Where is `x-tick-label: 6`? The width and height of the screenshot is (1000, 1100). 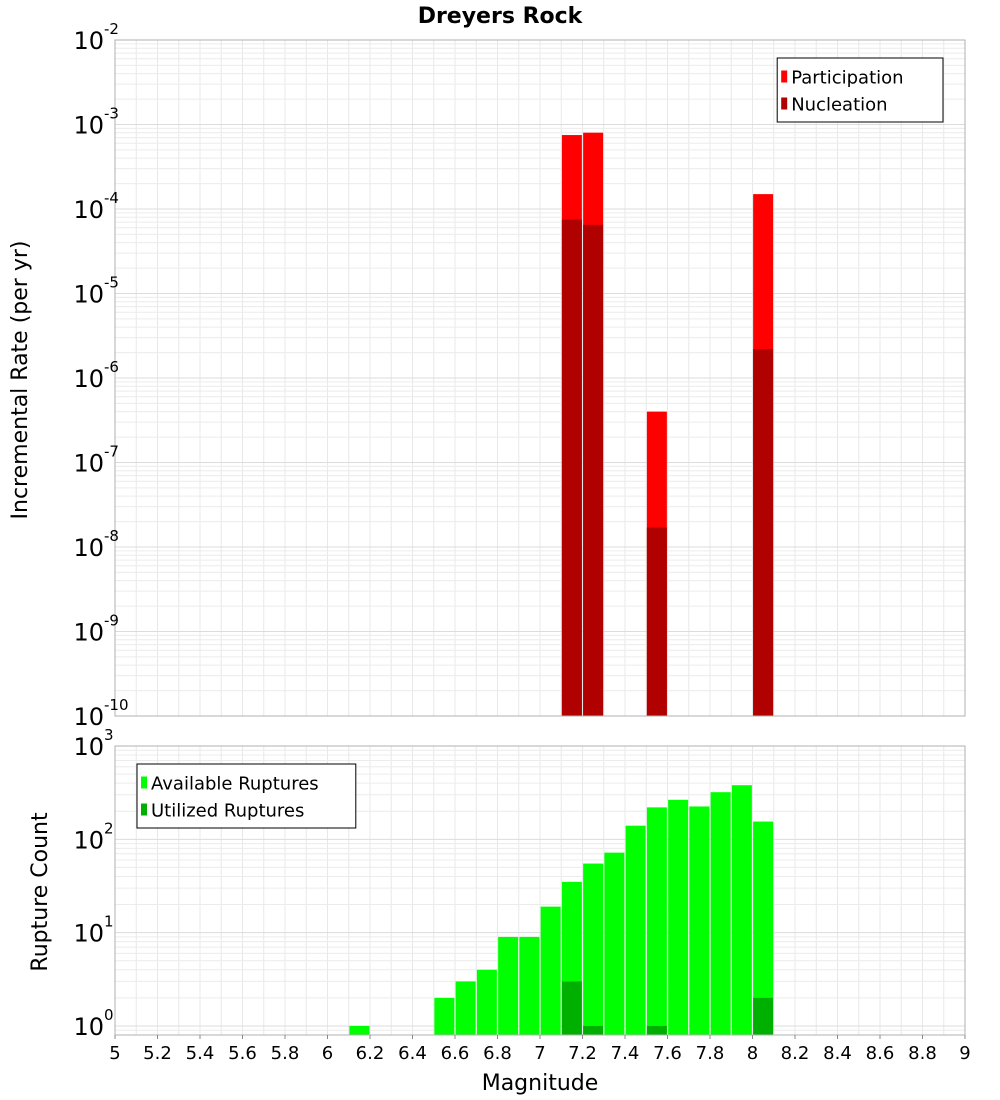
x-tick-label: 6 is located at coordinates (327, 1053).